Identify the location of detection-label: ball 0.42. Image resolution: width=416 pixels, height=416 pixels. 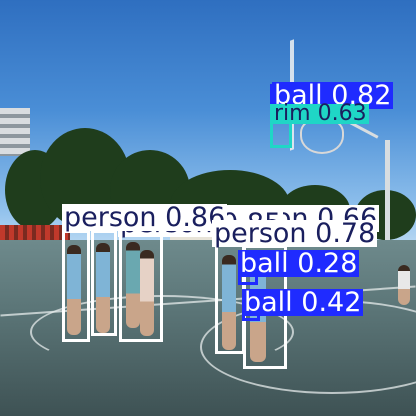
(303, 302).